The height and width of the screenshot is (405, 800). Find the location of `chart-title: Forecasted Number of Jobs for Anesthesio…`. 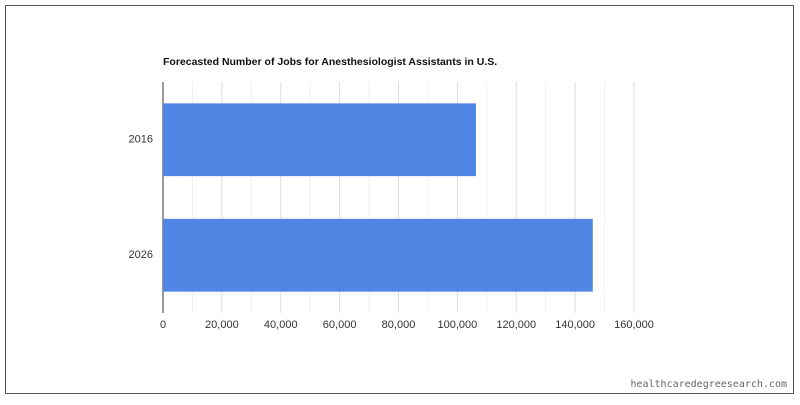

chart-title: Forecasted Number of Jobs for Anesthesio… is located at coordinates (330, 62).